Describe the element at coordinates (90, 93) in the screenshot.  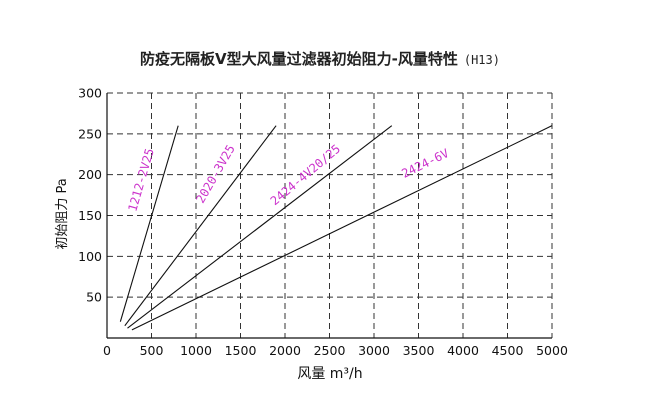
I see `y-tick-label: 300` at that location.